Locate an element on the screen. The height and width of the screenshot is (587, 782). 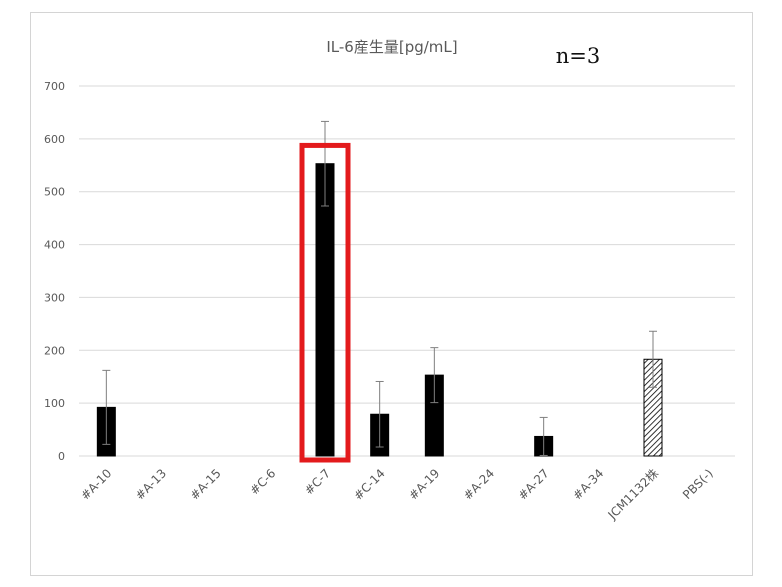
x-tick-label: #A-24 is located at coordinates (479, 484).